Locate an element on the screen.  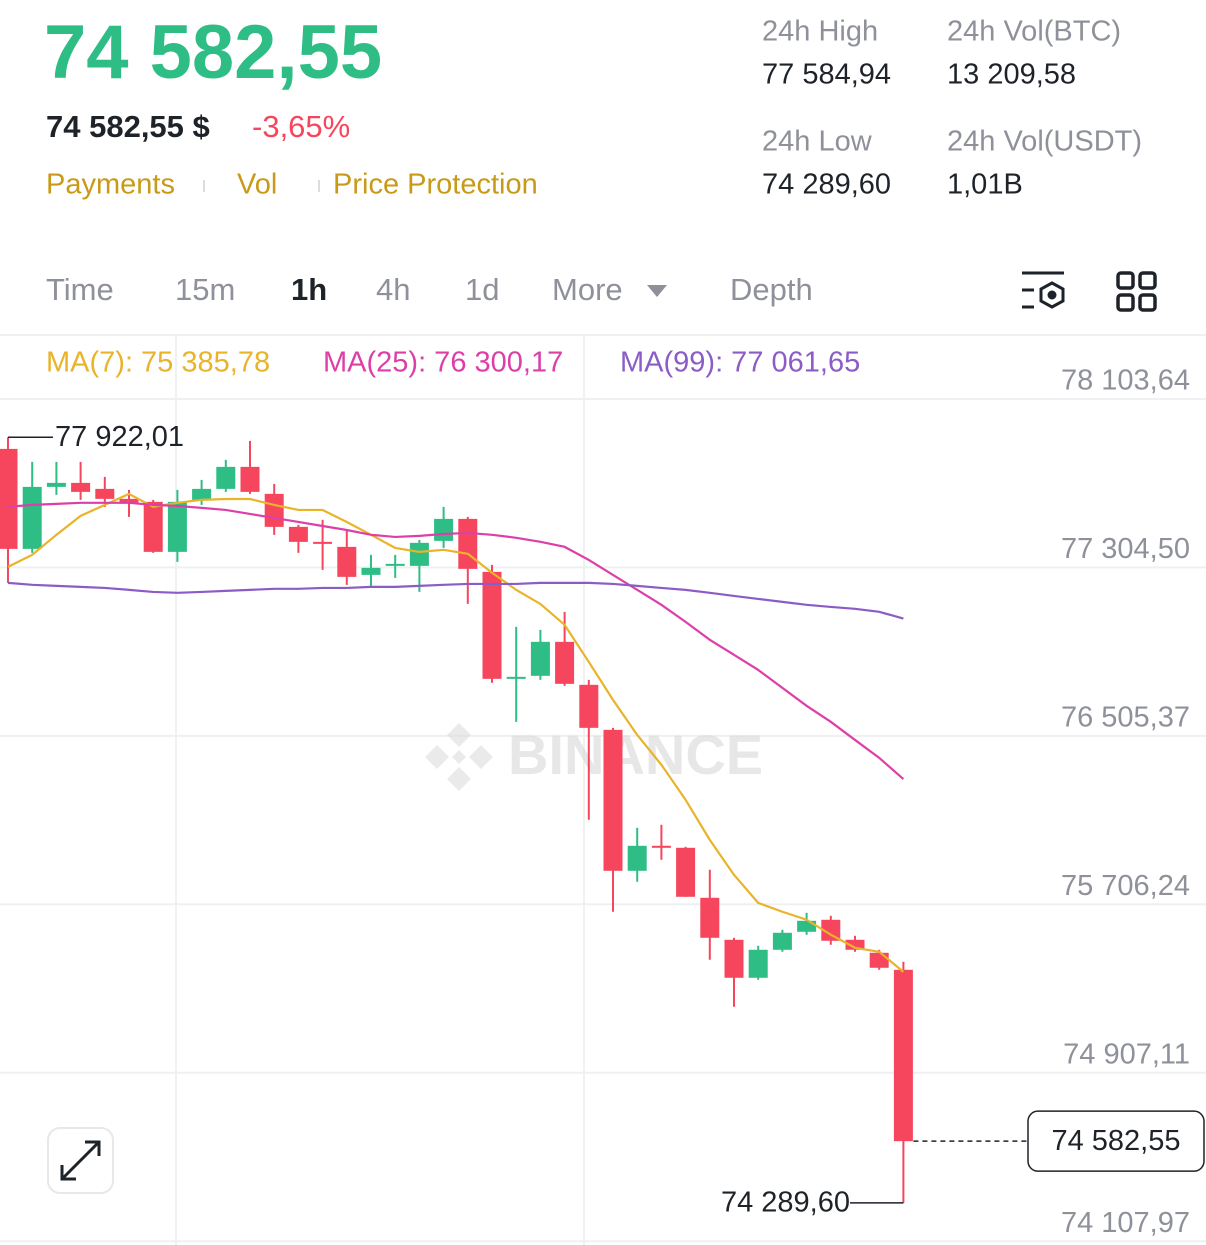
link: Price Protection is located at coordinates (435, 185).